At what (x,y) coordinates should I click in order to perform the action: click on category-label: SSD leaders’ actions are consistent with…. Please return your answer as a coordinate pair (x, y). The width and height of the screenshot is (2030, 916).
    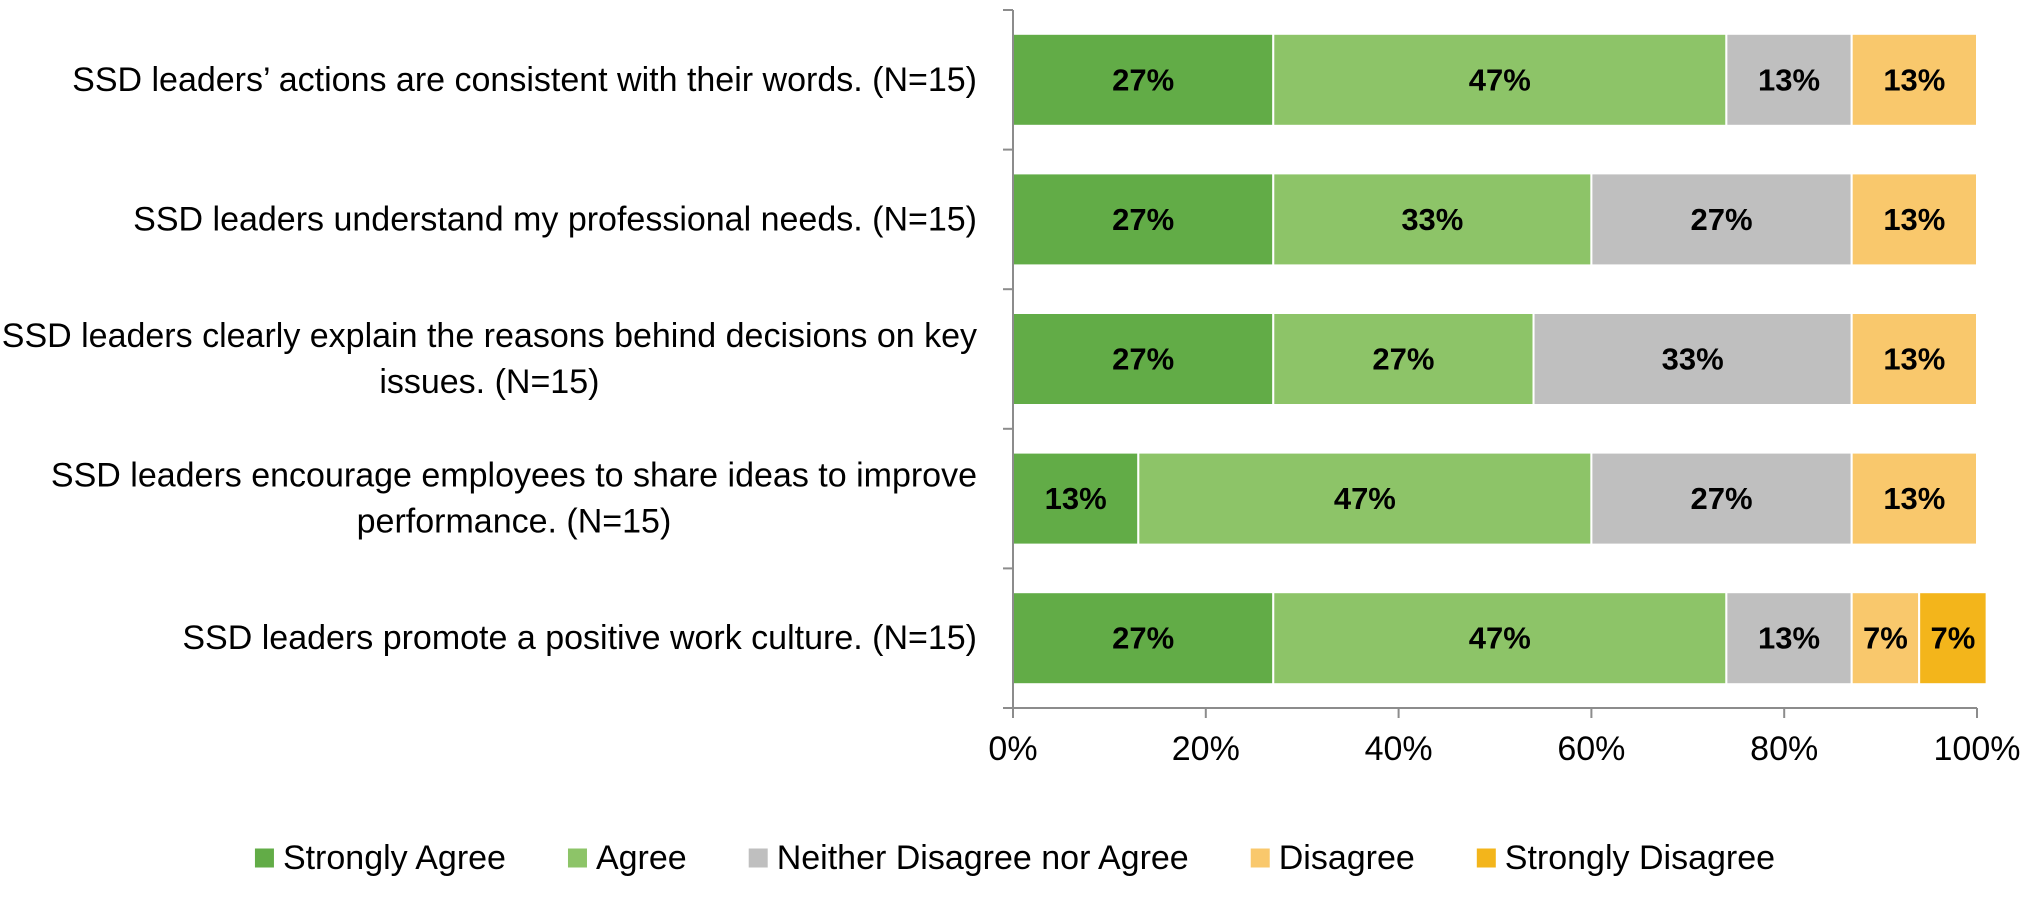
    Looking at the image, I should click on (524, 80).